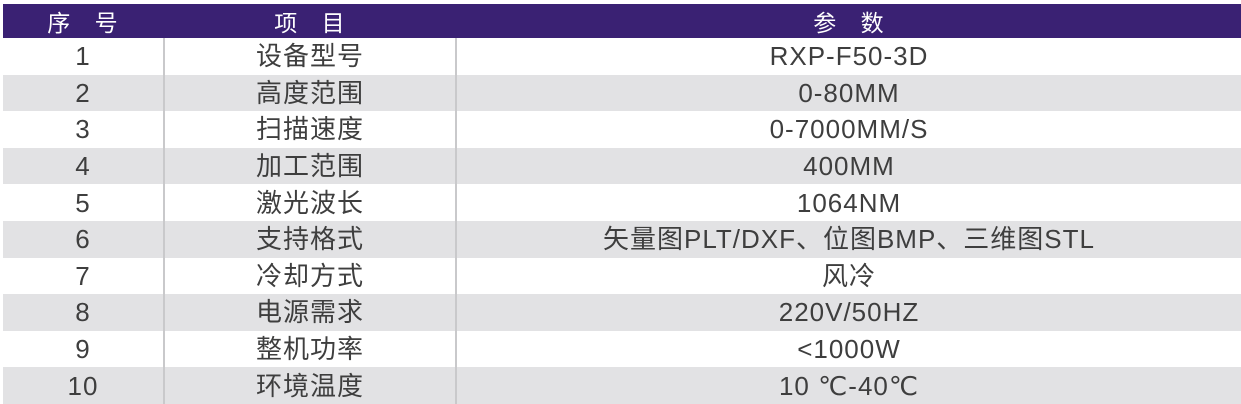 Image resolution: width=1241 pixels, height=404 pixels. What do you see at coordinates (848, 275) in the screenshot?
I see `row-param-cell: 风冷` at bounding box center [848, 275].